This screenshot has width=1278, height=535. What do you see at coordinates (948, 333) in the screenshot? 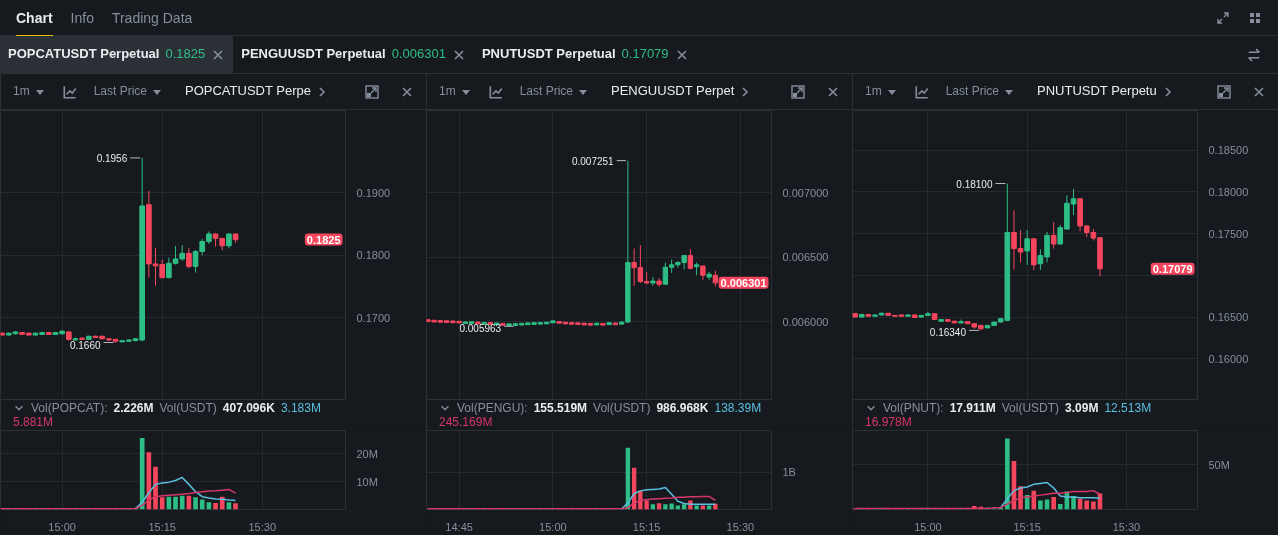
I see `annotation: 0.16340` at bounding box center [948, 333].